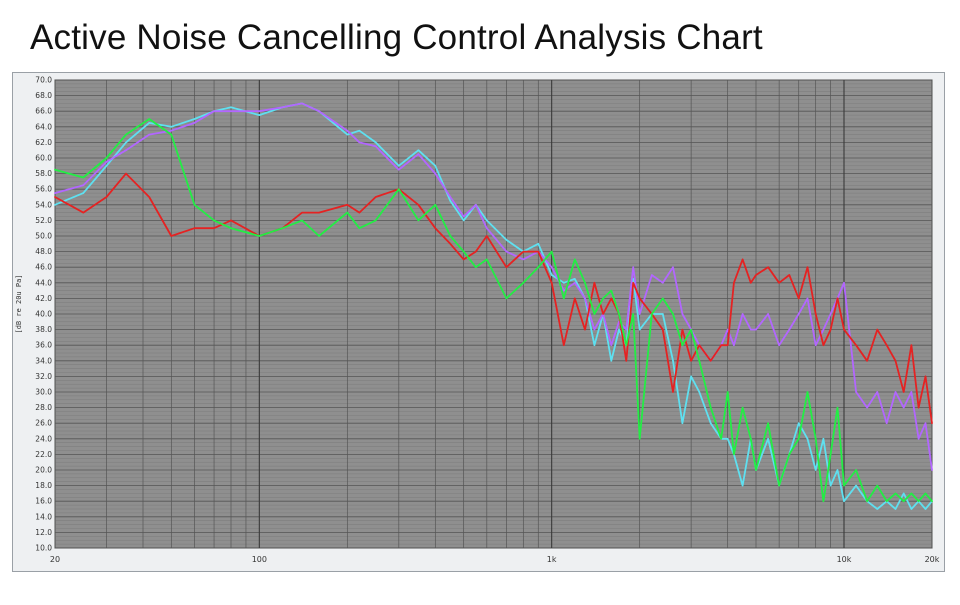 The height and width of the screenshot is (605, 960). What do you see at coordinates (43, 236) in the screenshot?
I see `y-tick-label: 50.0` at bounding box center [43, 236].